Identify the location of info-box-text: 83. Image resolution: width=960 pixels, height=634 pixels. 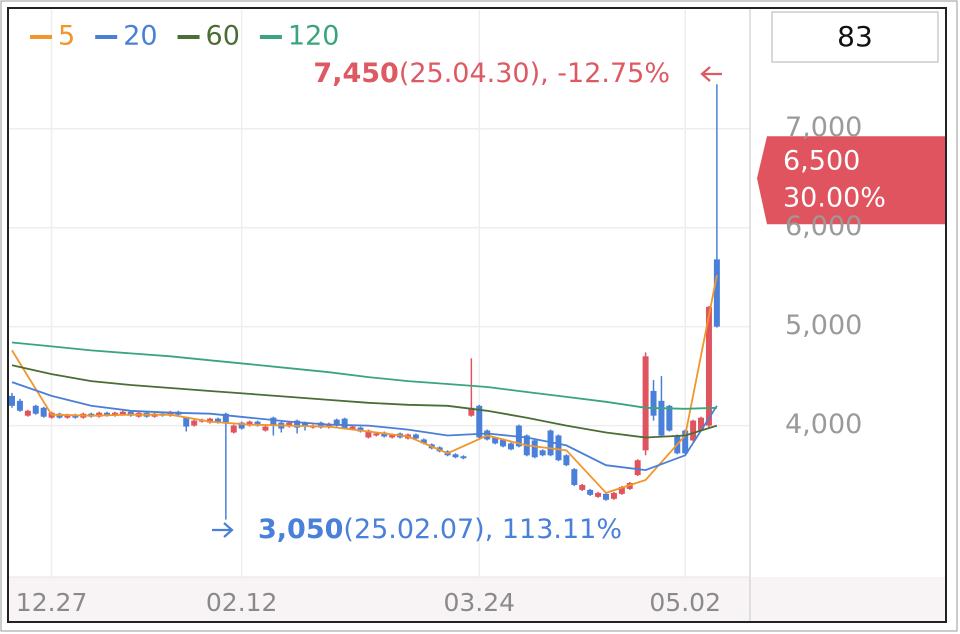
(855, 36).